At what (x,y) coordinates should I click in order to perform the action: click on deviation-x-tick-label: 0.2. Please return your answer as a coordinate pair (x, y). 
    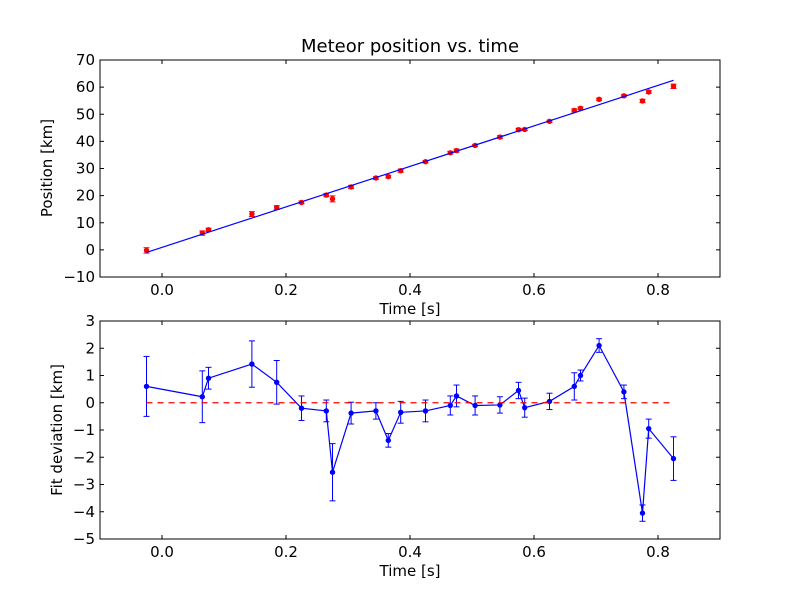
    Looking at the image, I should click on (286, 552).